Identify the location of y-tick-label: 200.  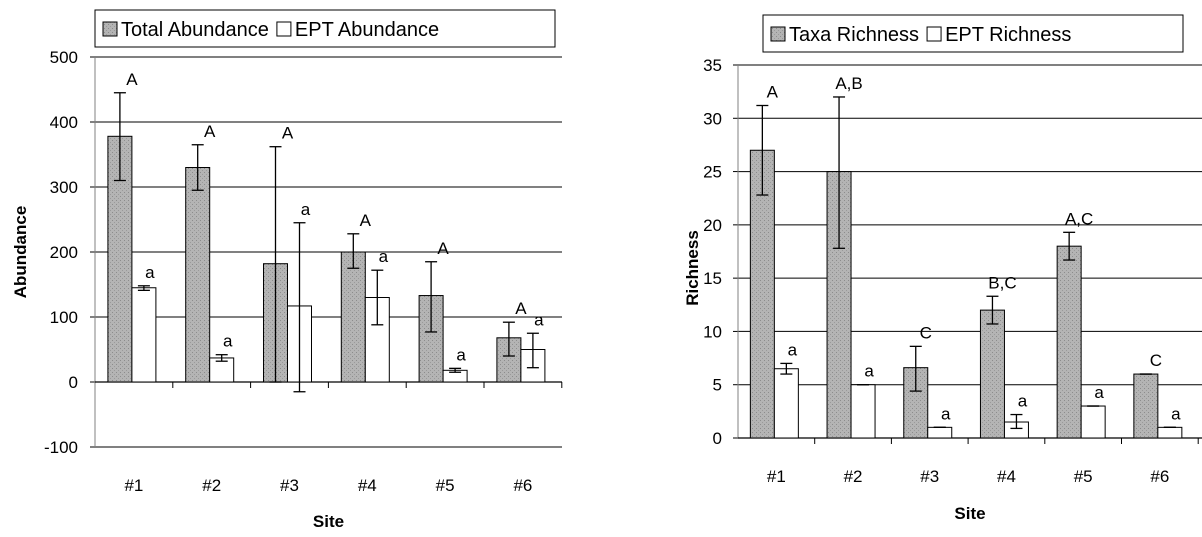
(64, 252).